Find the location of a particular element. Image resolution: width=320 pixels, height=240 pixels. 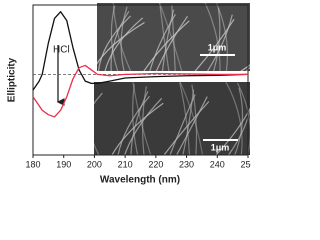

annotation: HCl is located at coordinates (61, 50).